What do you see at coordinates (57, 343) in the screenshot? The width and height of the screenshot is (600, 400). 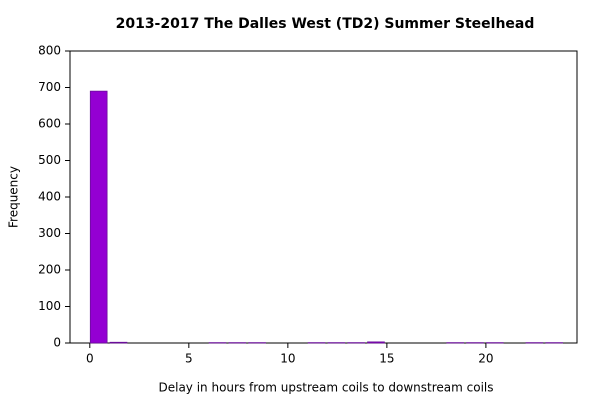 I see `y-tick-label: 0` at bounding box center [57, 343].